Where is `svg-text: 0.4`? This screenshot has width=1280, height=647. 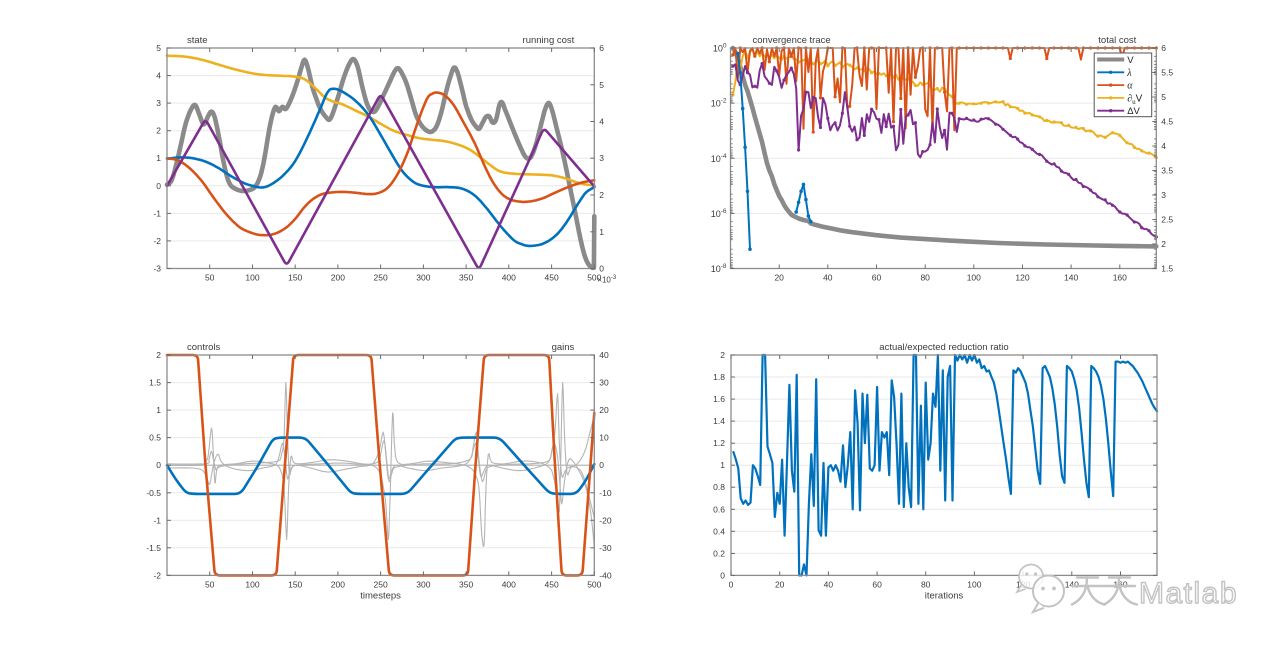
svg-text: 0.4 is located at coordinates (719, 531).